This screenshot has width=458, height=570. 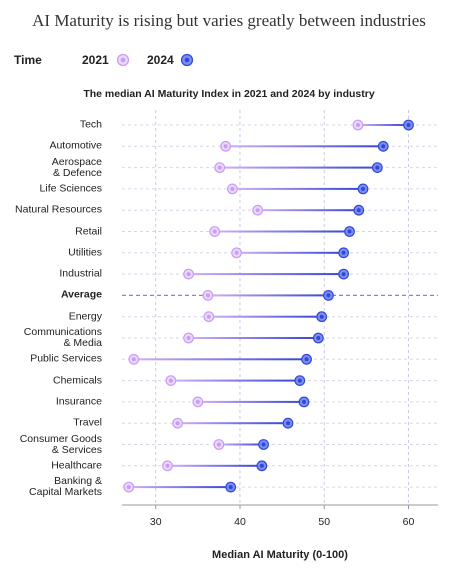 I want to click on x-tick-label: 30, so click(x=156, y=522).